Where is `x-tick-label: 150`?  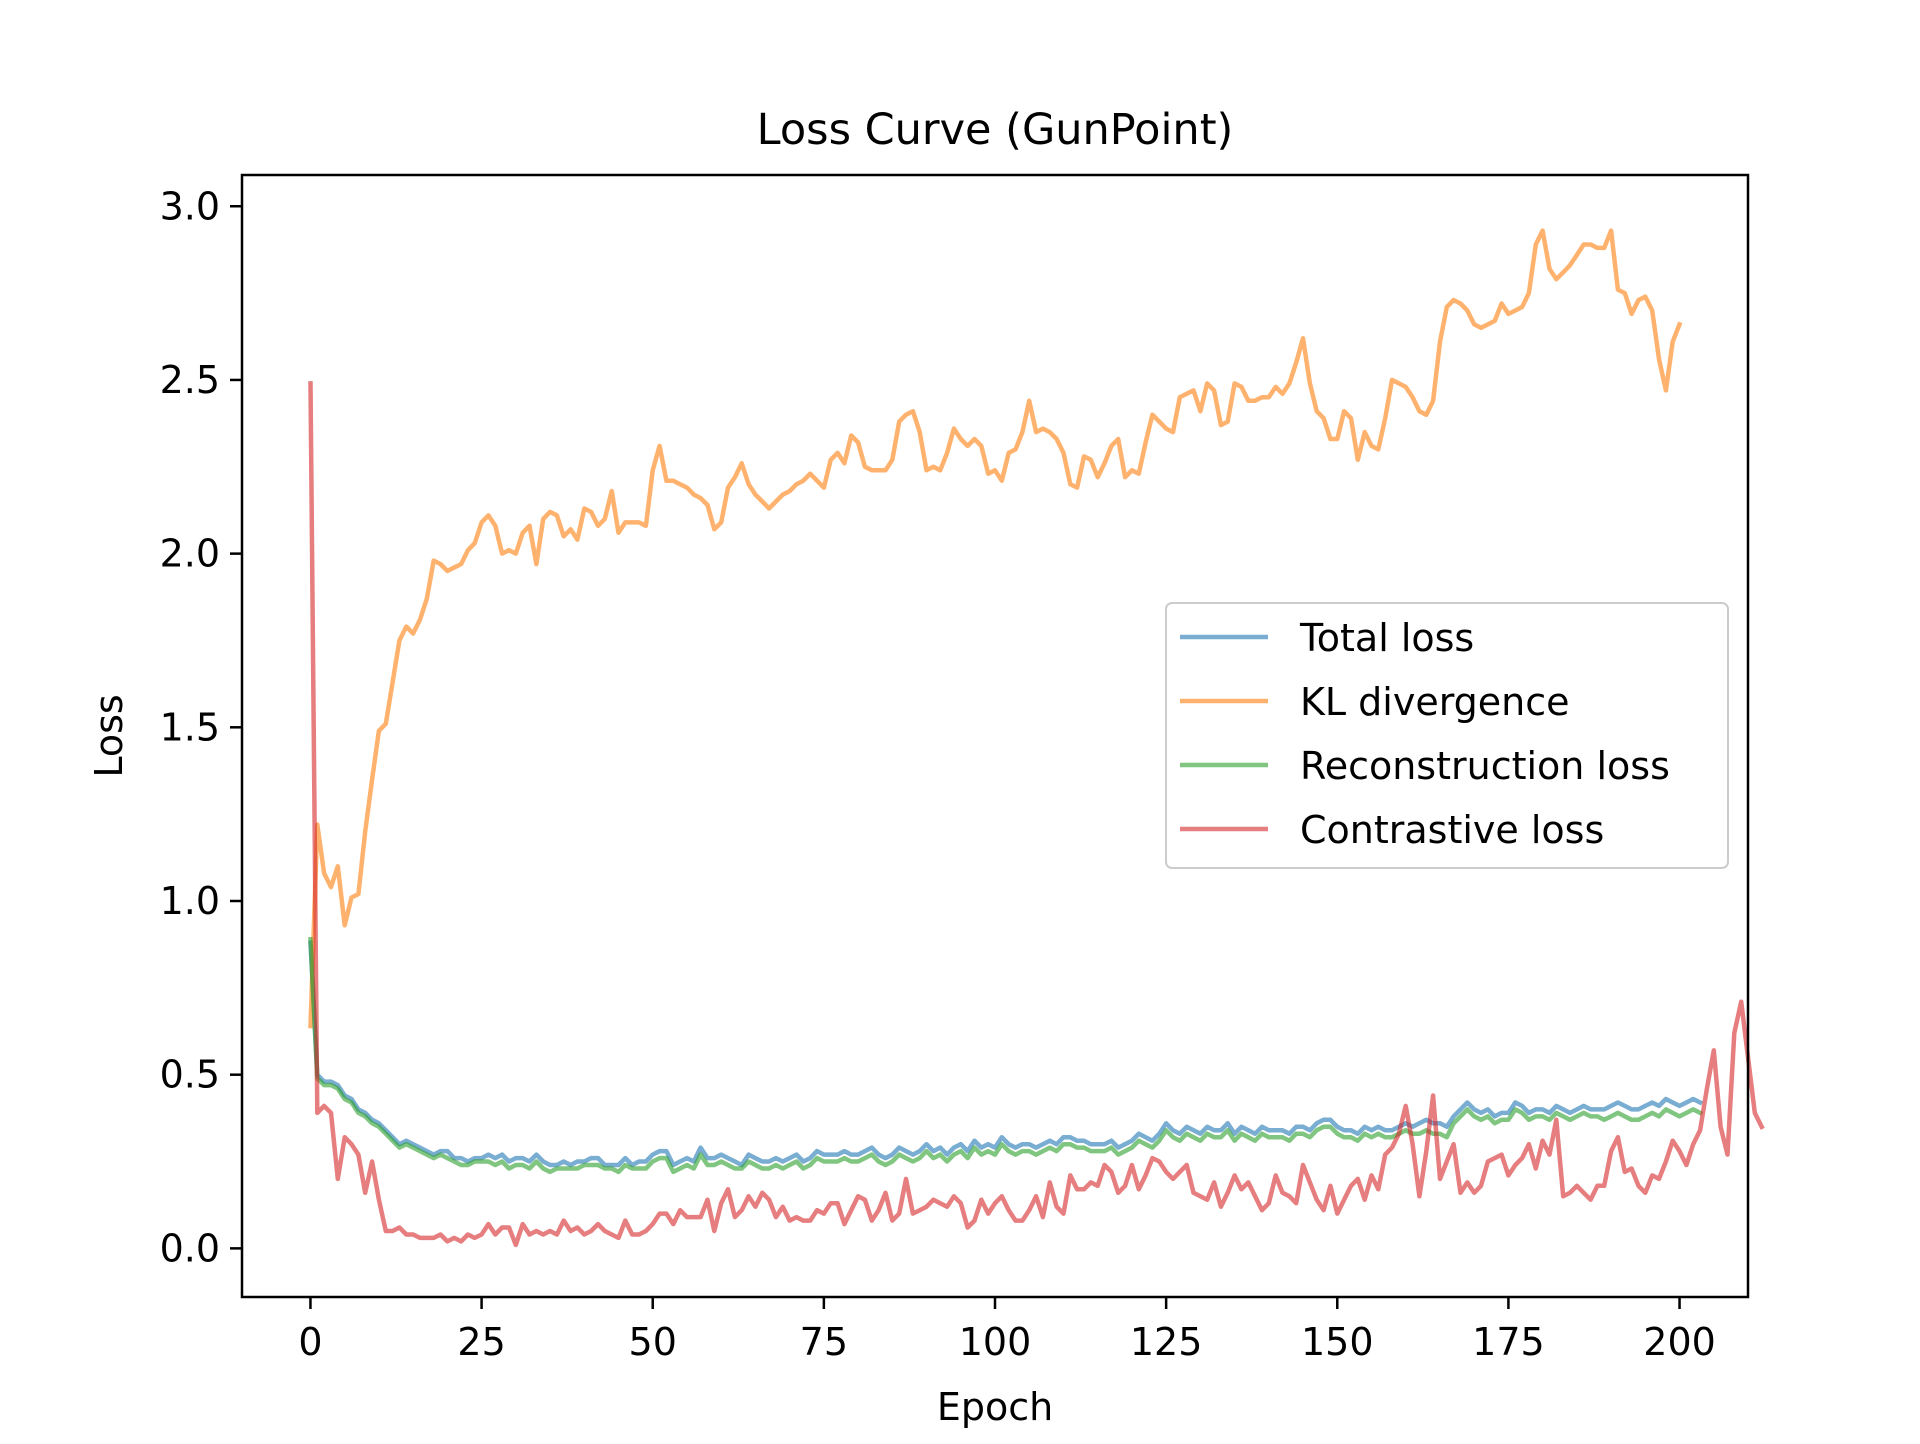
x-tick-label: 150 is located at coordinates (1337, 1342).